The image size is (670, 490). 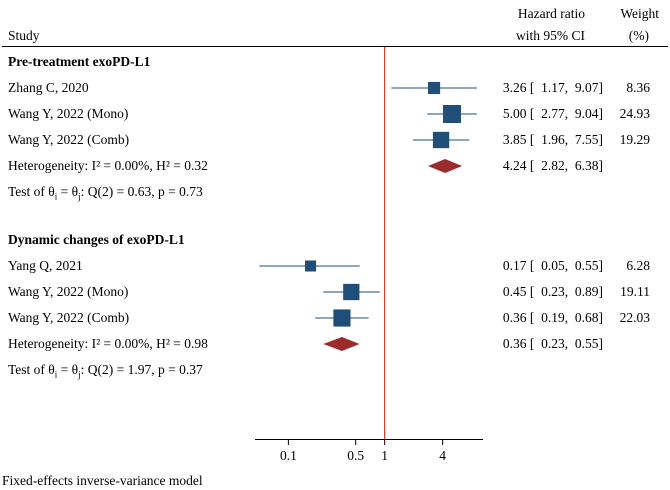 What do you see at coordinates (552, 87) in the screenshot?
I see `study-ci-text: 3.26 [ 1.17, 9.07]` at bounding box center [552, 87].